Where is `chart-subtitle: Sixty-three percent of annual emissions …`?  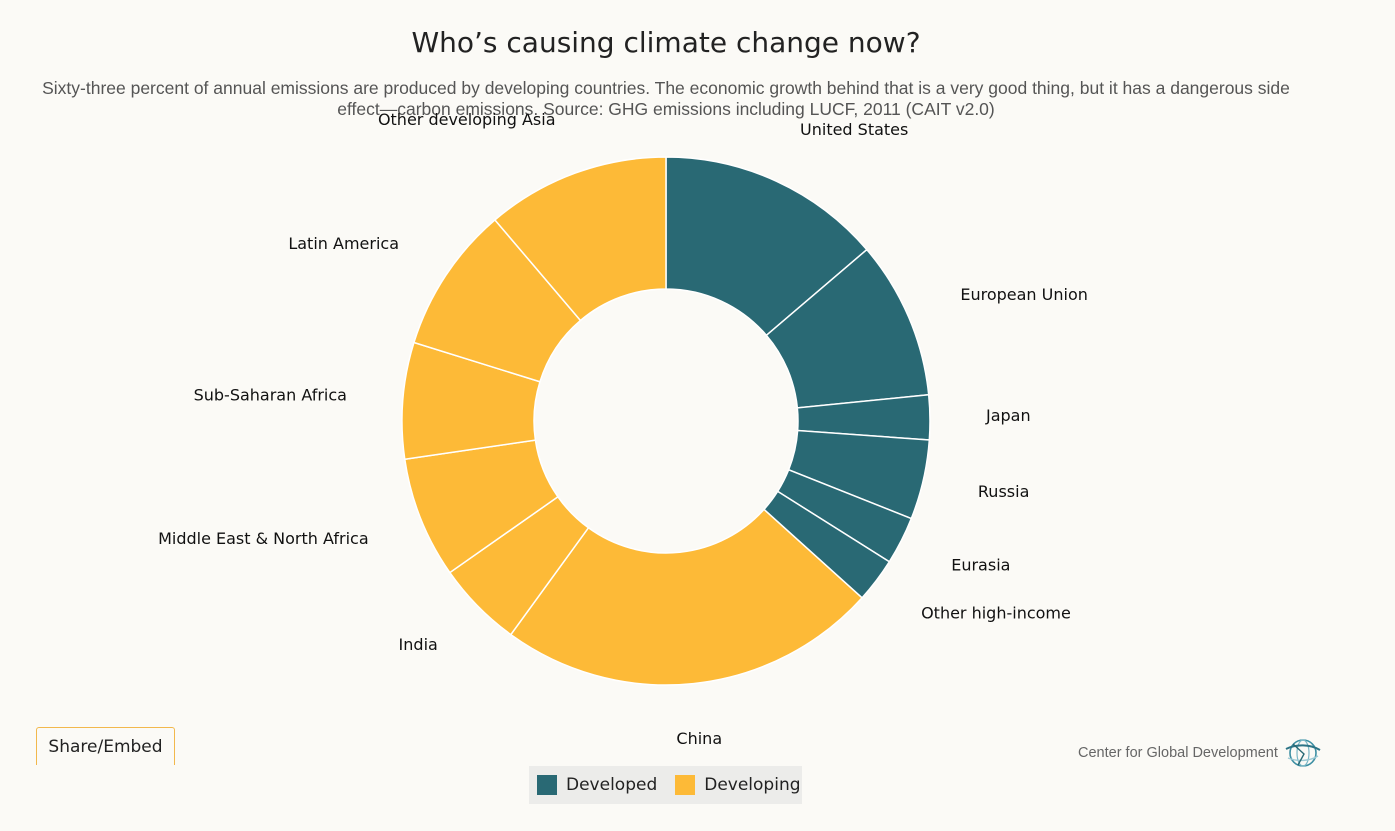 chart-subtitle: Sixty-three percent of annual emissions … is located at coordinates (666, 98).